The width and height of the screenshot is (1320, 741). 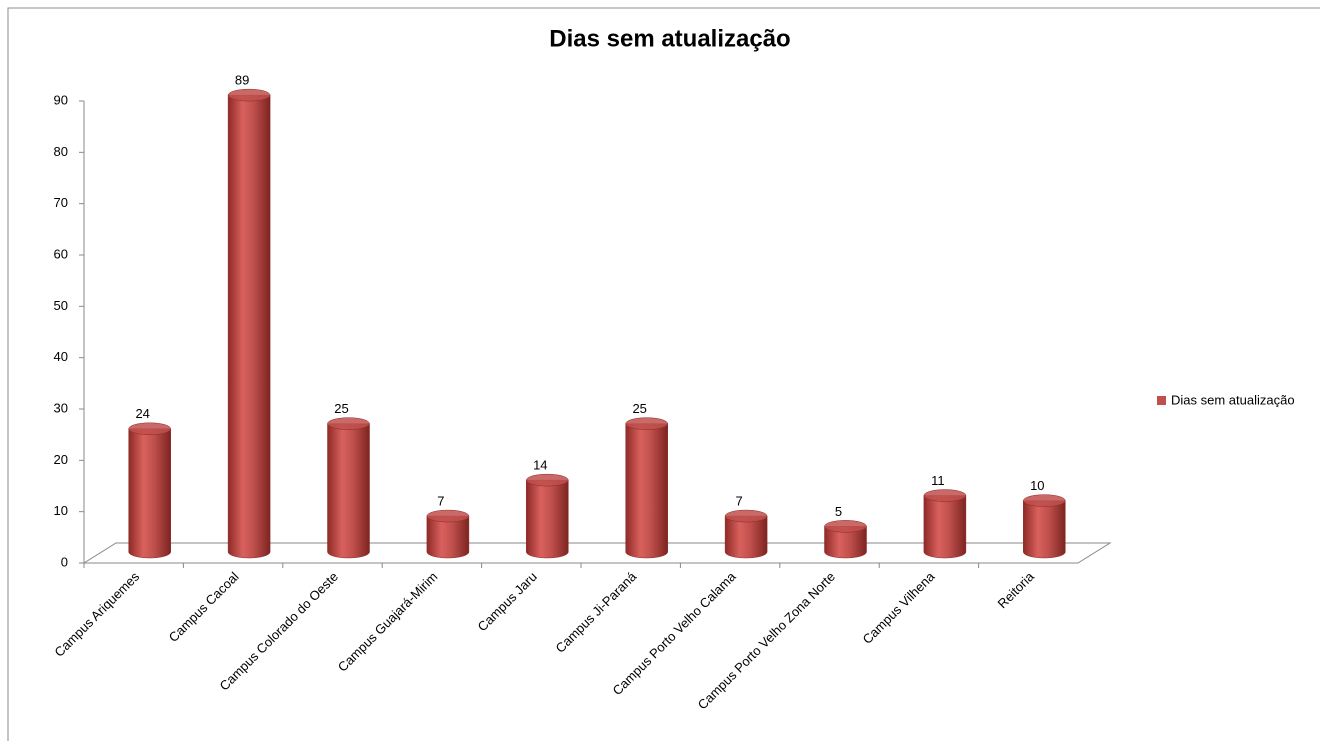 I want to click on x-tick-label: Reitoria, so click(x=1016, y=589).